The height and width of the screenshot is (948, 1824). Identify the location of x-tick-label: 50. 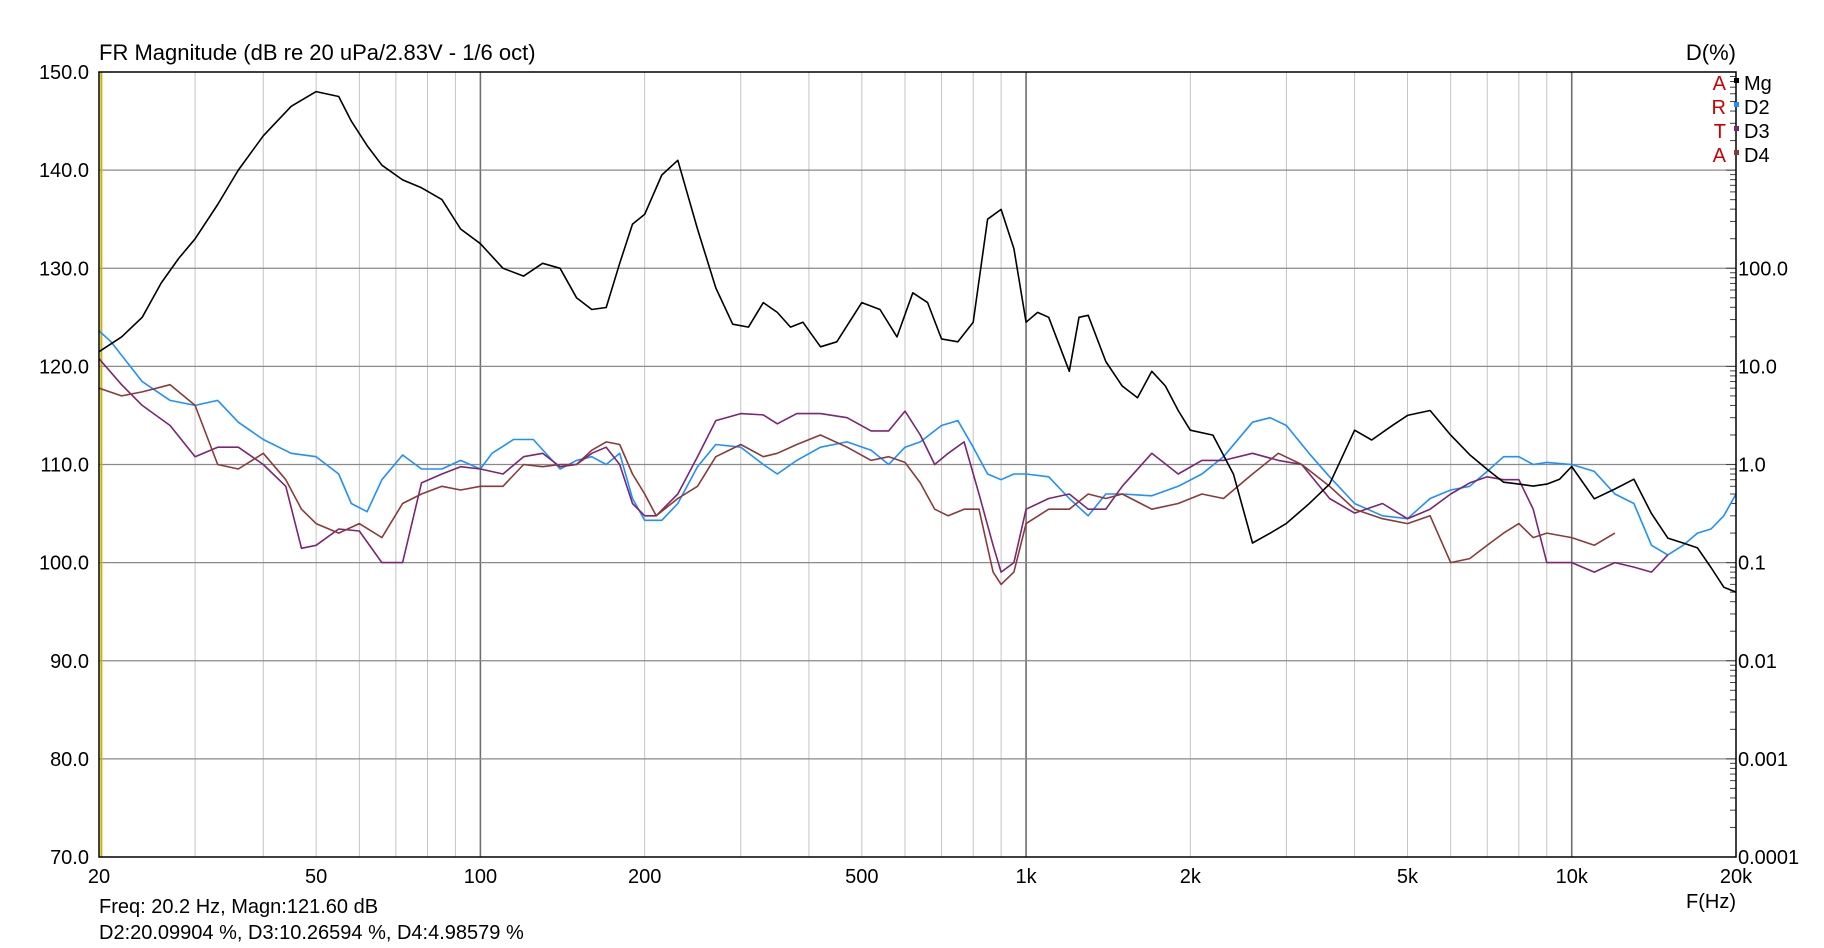
(316, 877).